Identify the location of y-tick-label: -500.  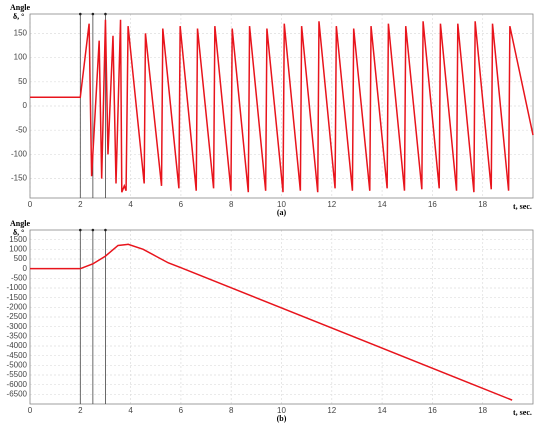
(19, 277).